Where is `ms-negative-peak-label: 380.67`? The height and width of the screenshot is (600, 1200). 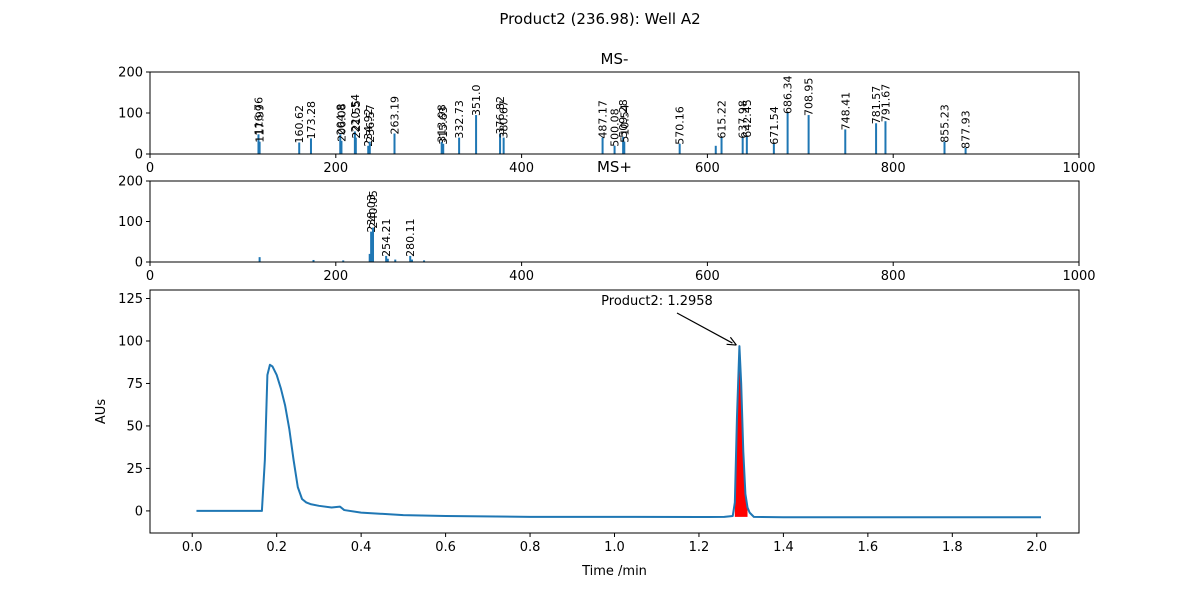 ms-negative-peak-label: 380.67 is located at coordinates (504, 119).